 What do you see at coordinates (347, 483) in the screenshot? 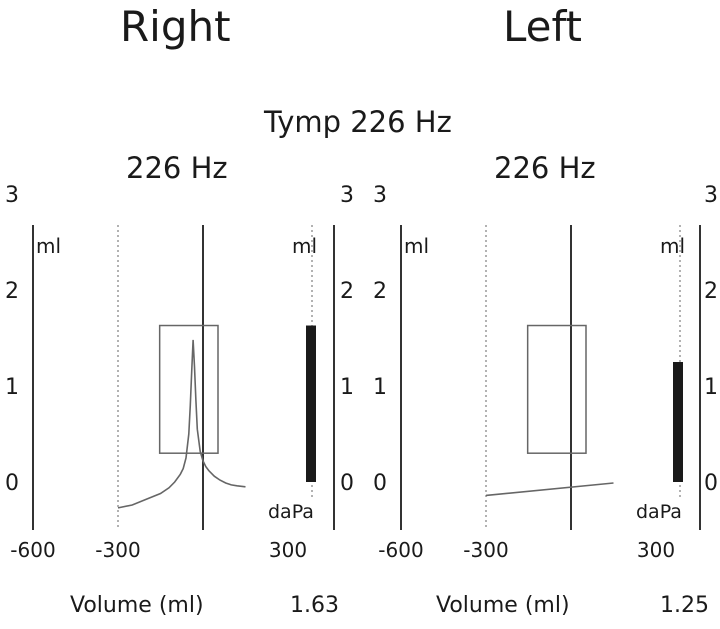
I see `right-volume-tick-label: 0` at bounding box center [347, 483].